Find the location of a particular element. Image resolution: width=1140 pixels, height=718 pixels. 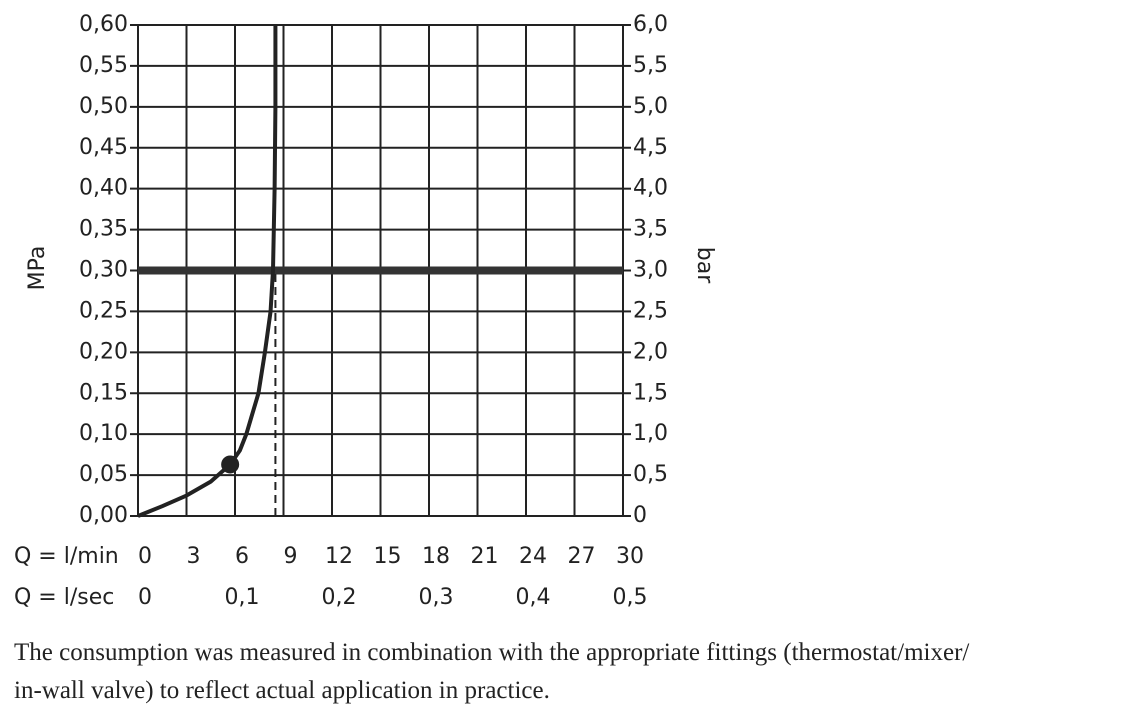

x-tick-label: 24 is located at coordinates (533, 556).